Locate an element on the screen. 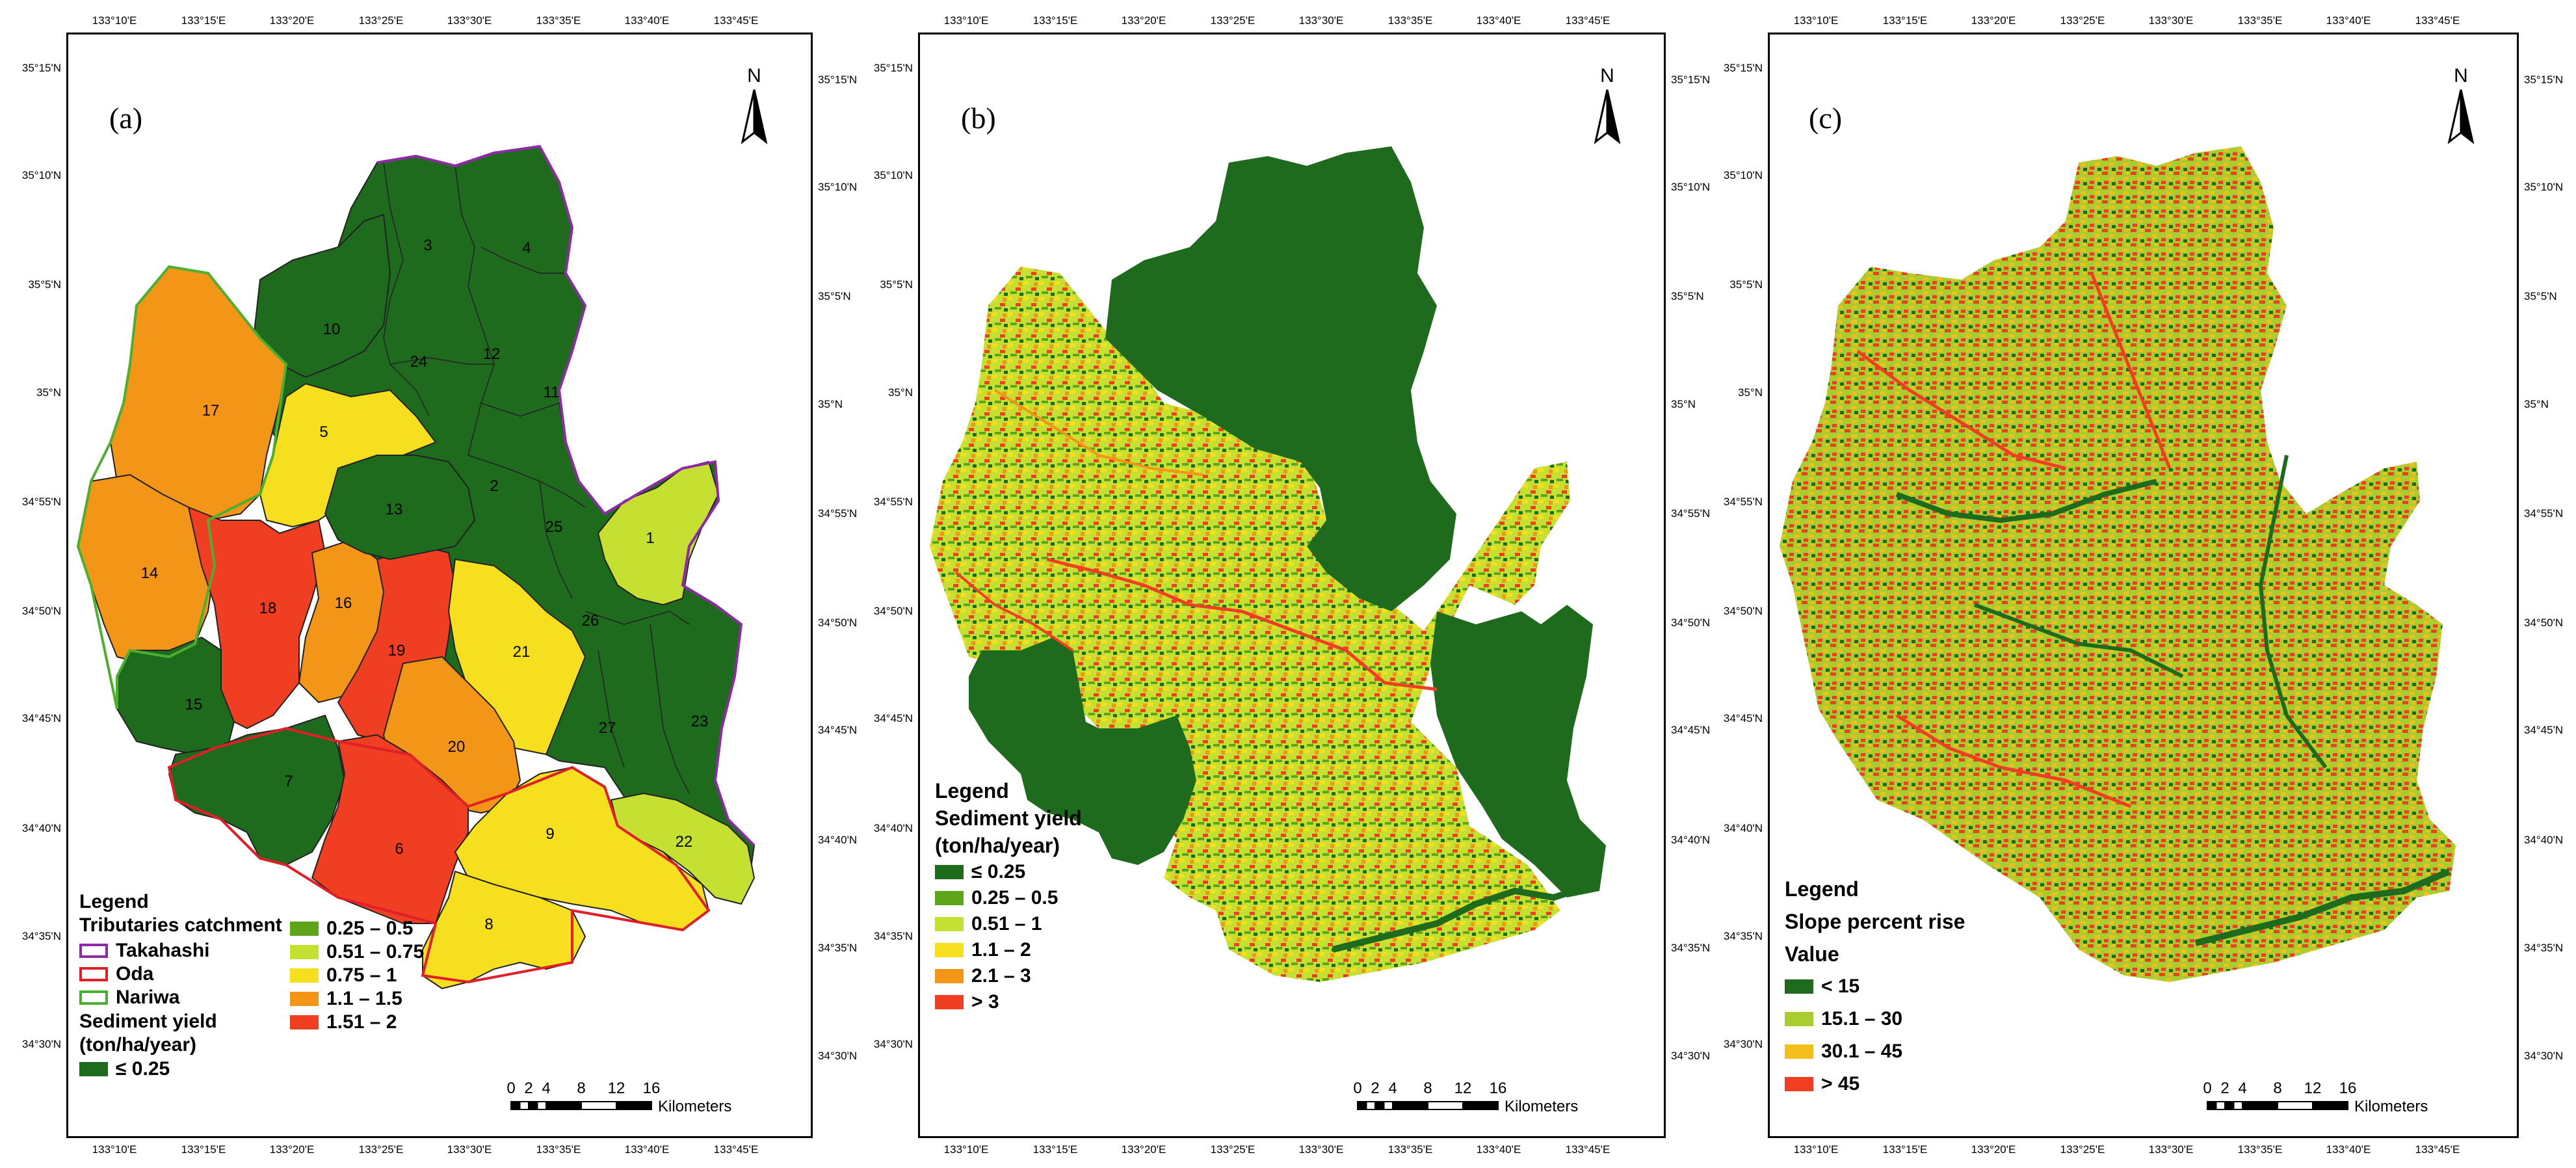  panel-letter-b: (b) is located at coordinates (978, 118).